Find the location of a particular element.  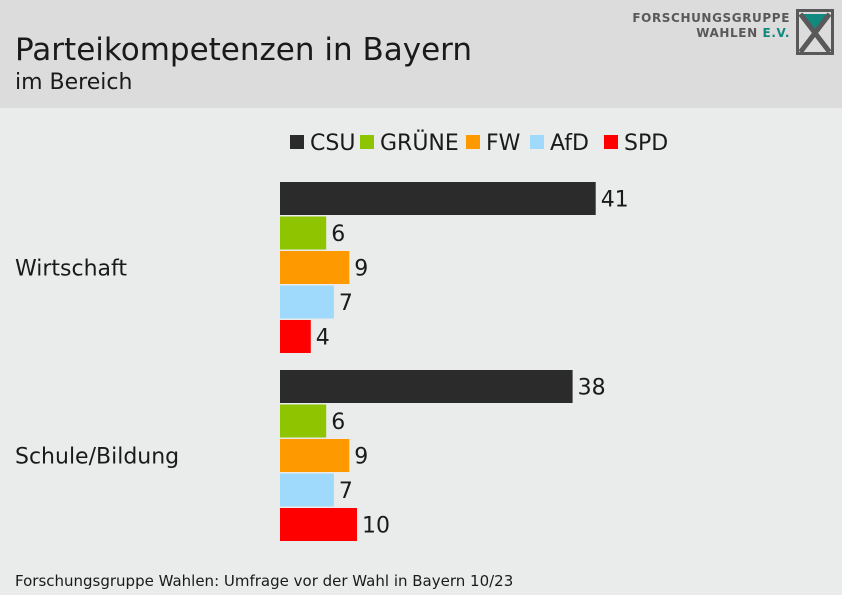

category-label-schule-bildung: Schule/Bildung is located at coordinates (97, 457).